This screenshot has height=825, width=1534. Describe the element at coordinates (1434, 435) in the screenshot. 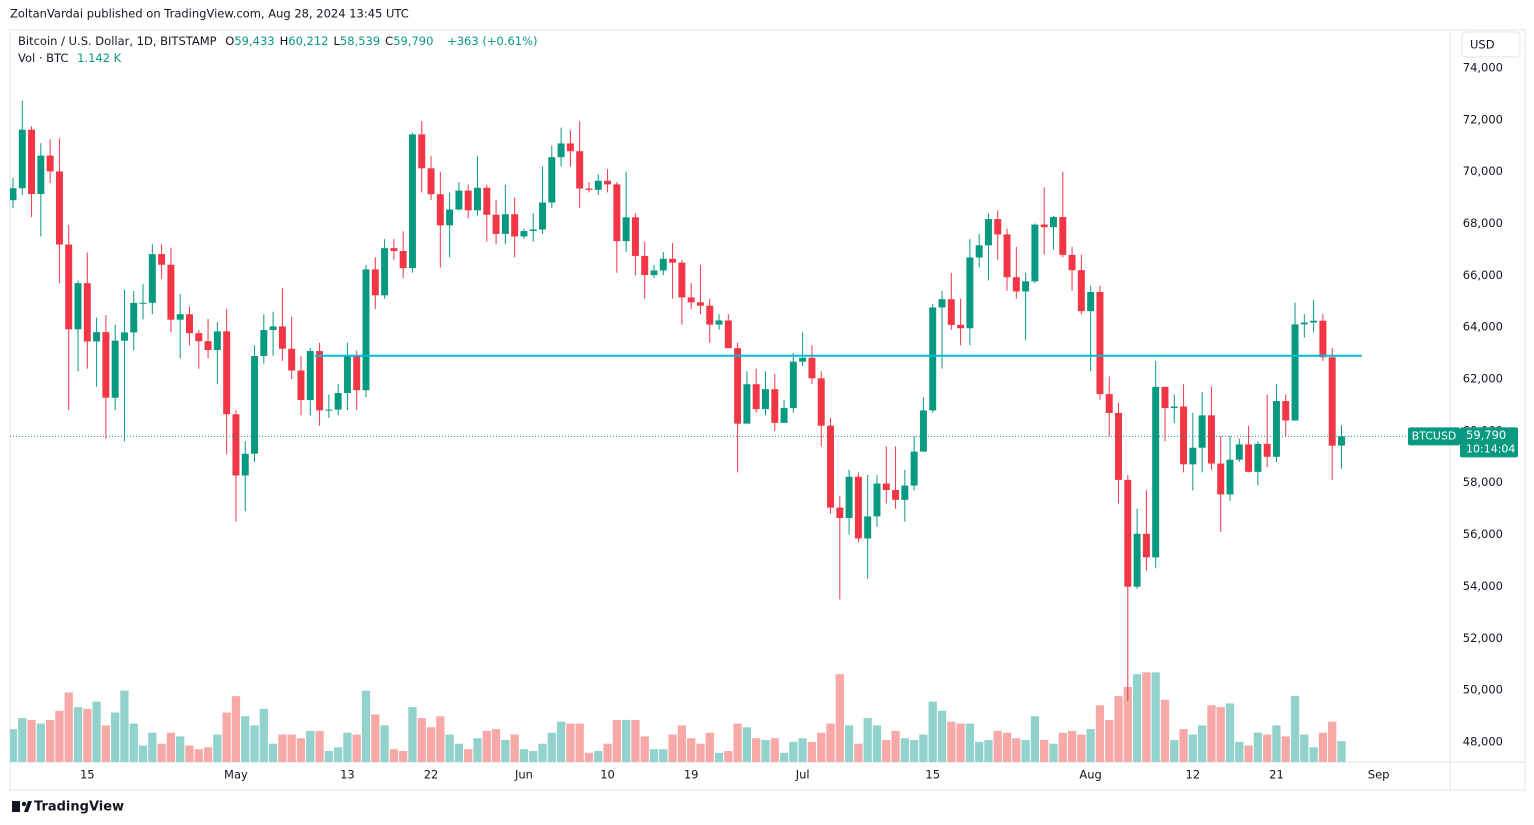

I see `symbol-badge: BTCUSD` at that location.